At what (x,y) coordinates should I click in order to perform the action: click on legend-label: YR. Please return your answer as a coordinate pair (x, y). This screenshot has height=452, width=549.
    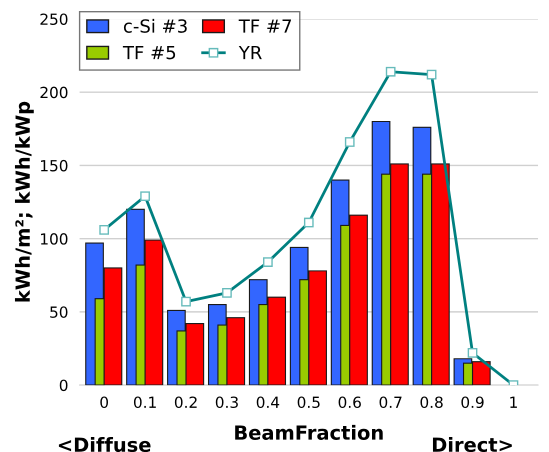
    Looking at the image, I should click on (250, 53).